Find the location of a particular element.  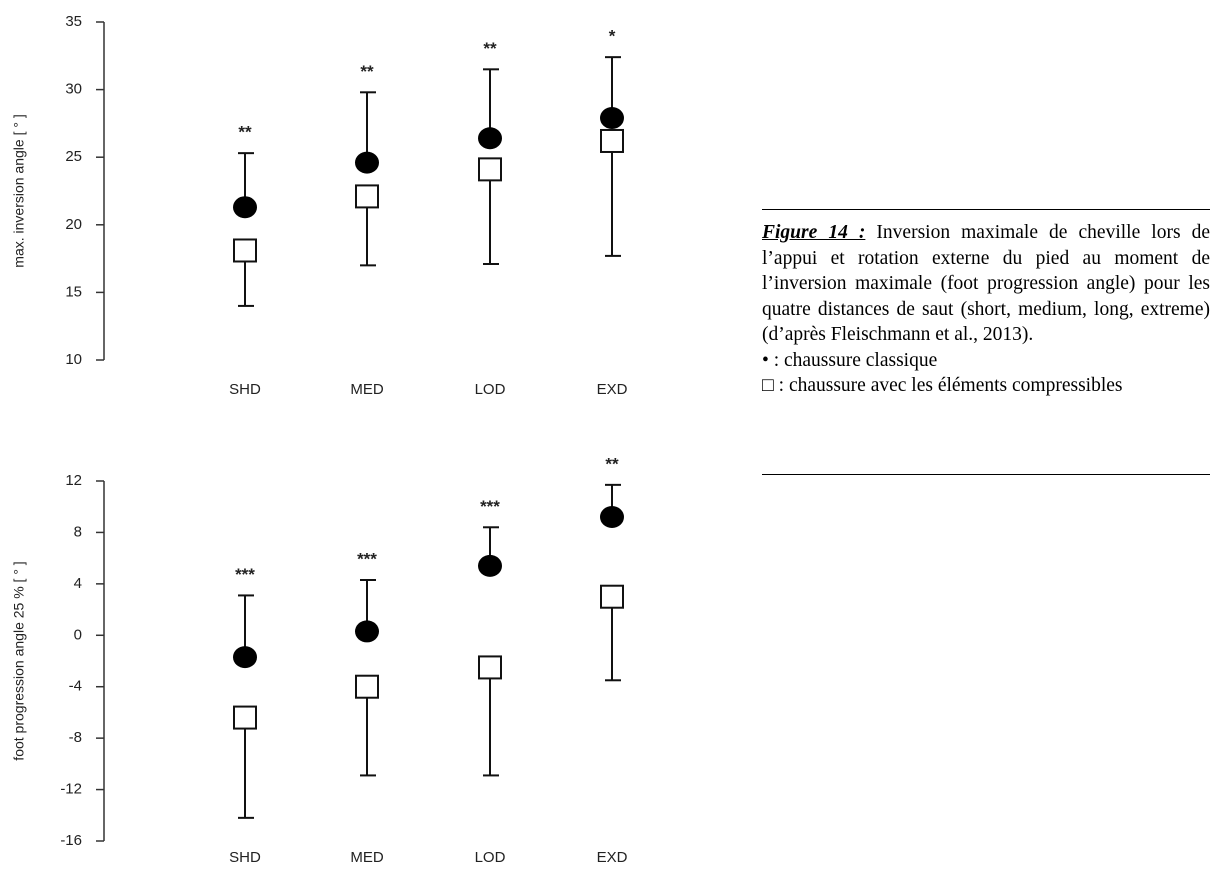

y-tick-label: -4 is located at coordinates (75, 686).